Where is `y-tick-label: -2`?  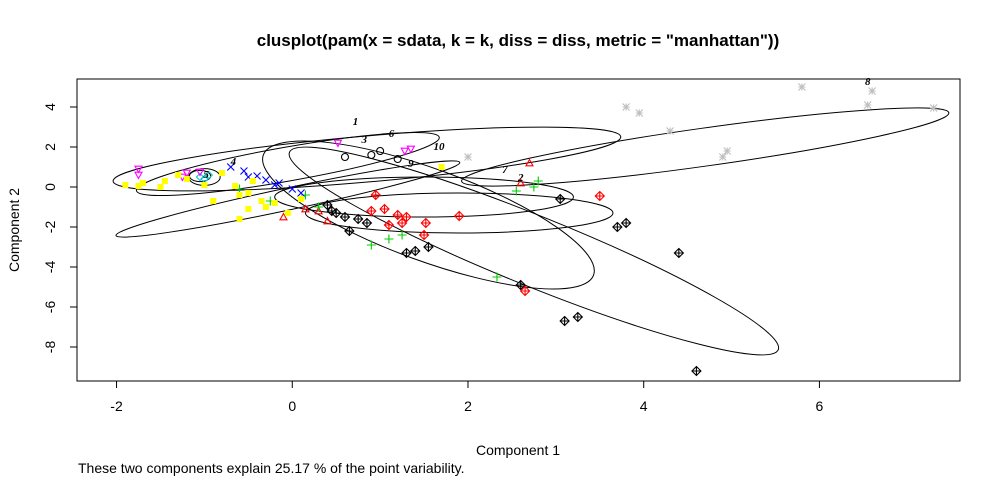
y-tick-label: -2 is located at coordinates (50, 227).